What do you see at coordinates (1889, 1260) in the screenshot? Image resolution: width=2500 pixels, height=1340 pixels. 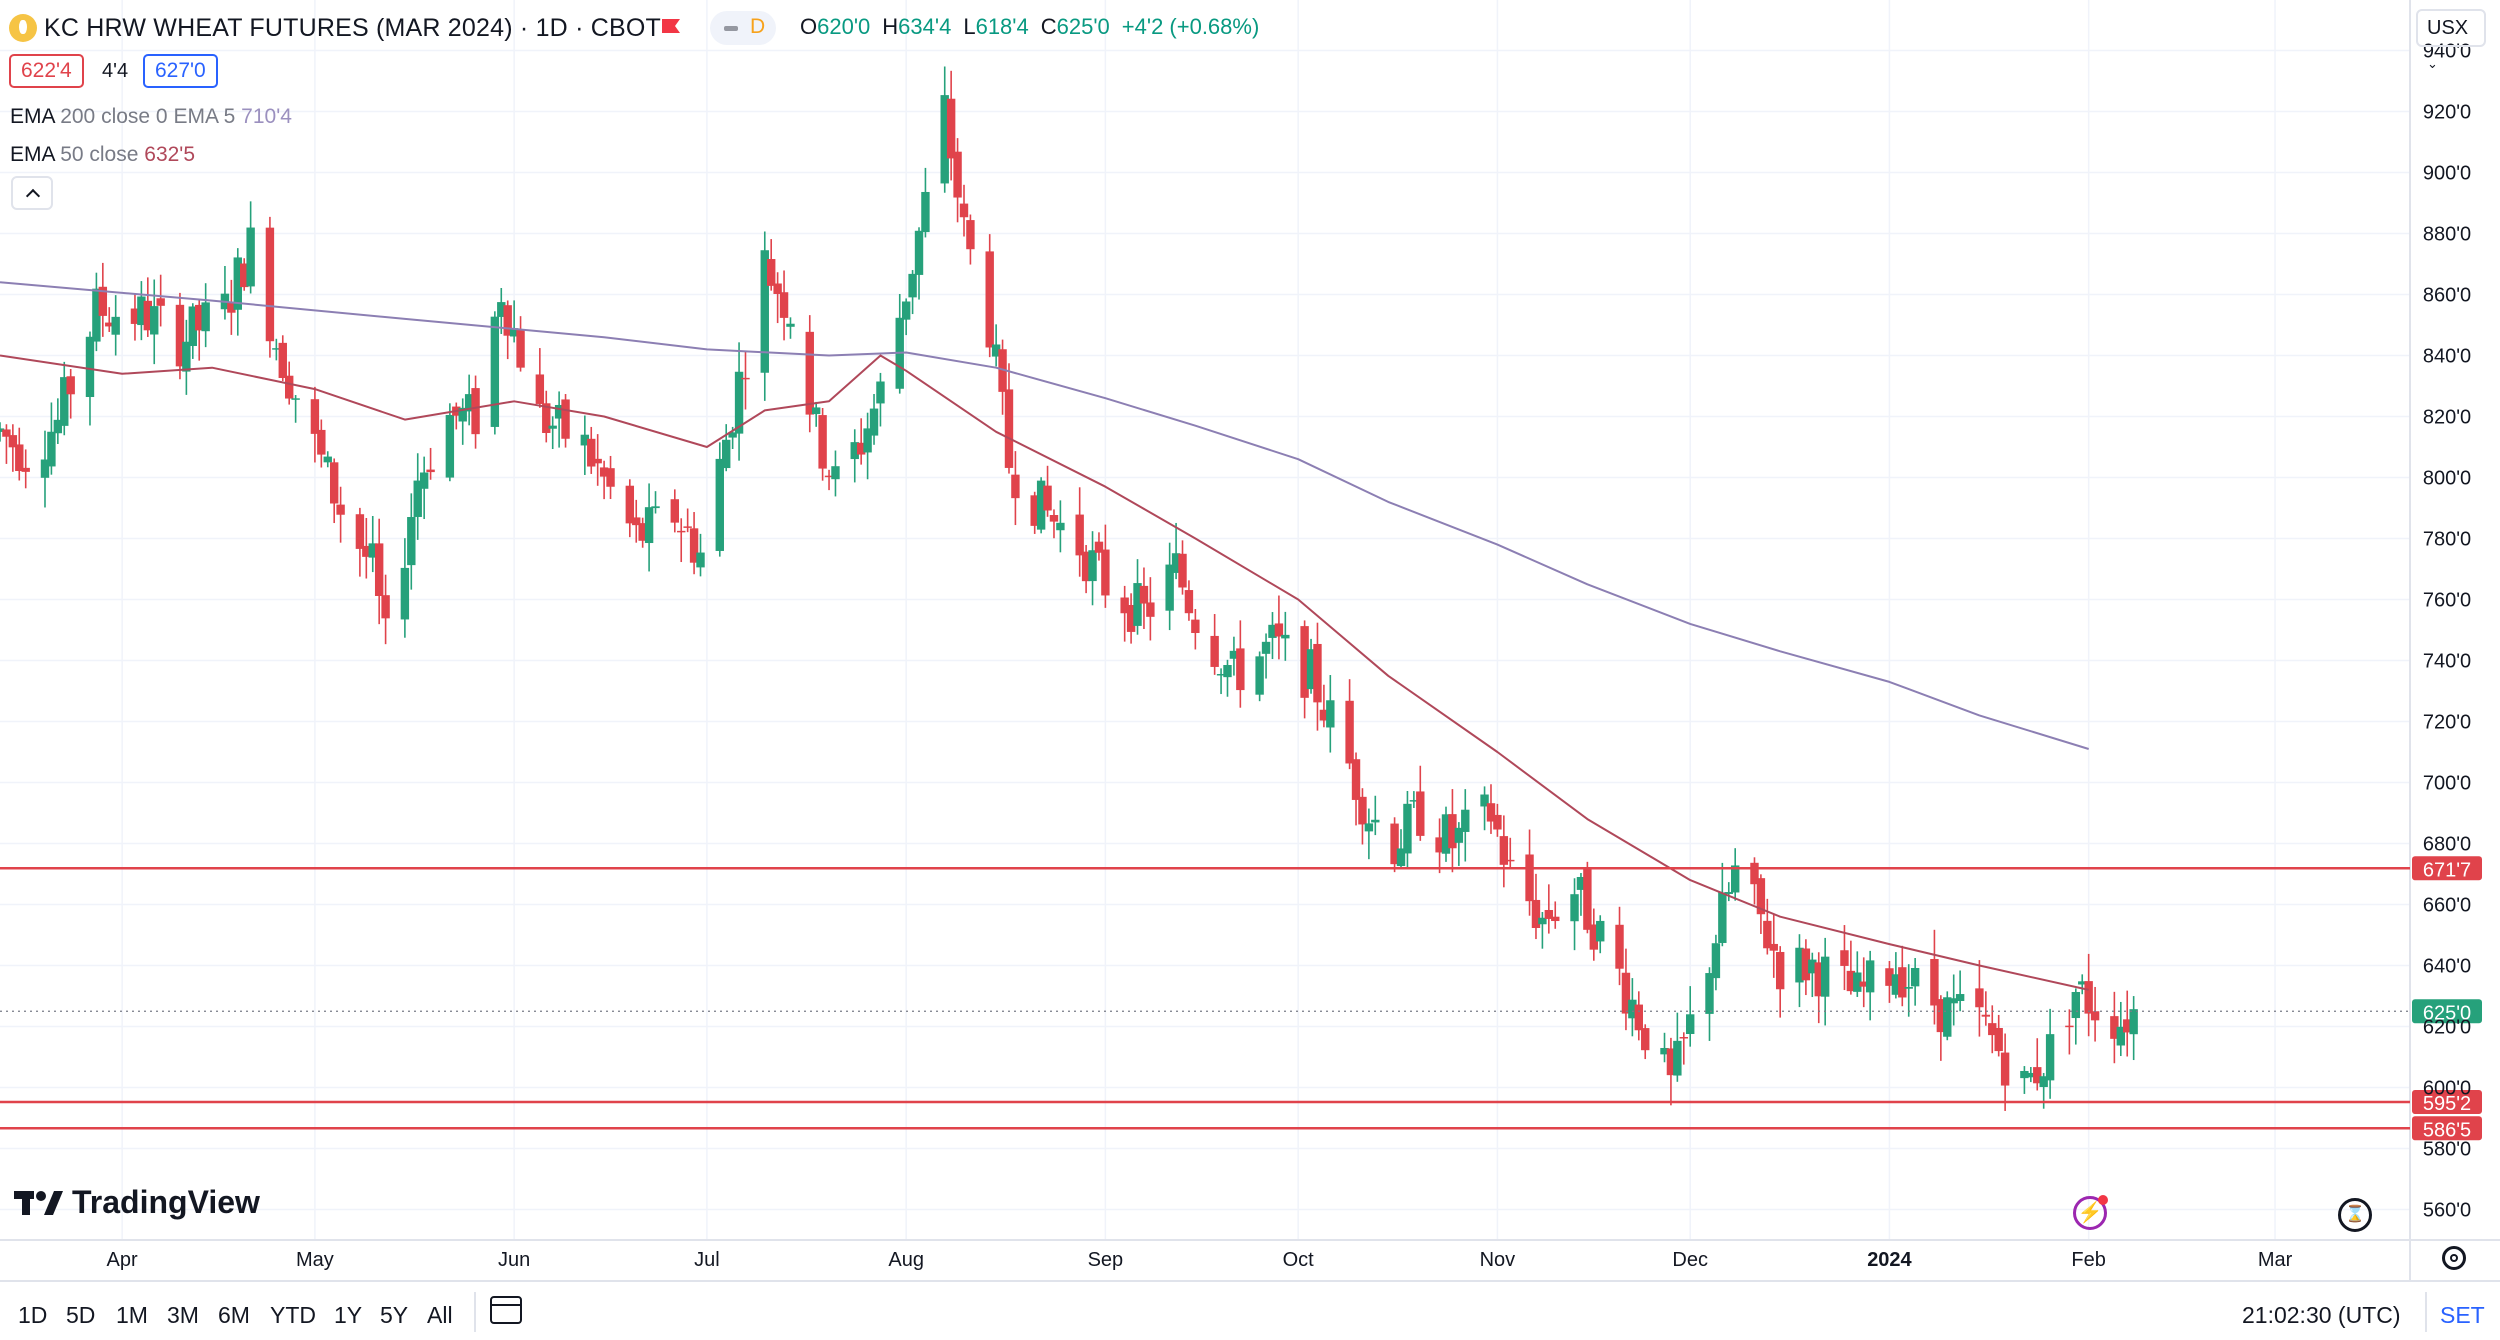 I see `x-tick-label: 2024` at bounding box center [1889, 1260].